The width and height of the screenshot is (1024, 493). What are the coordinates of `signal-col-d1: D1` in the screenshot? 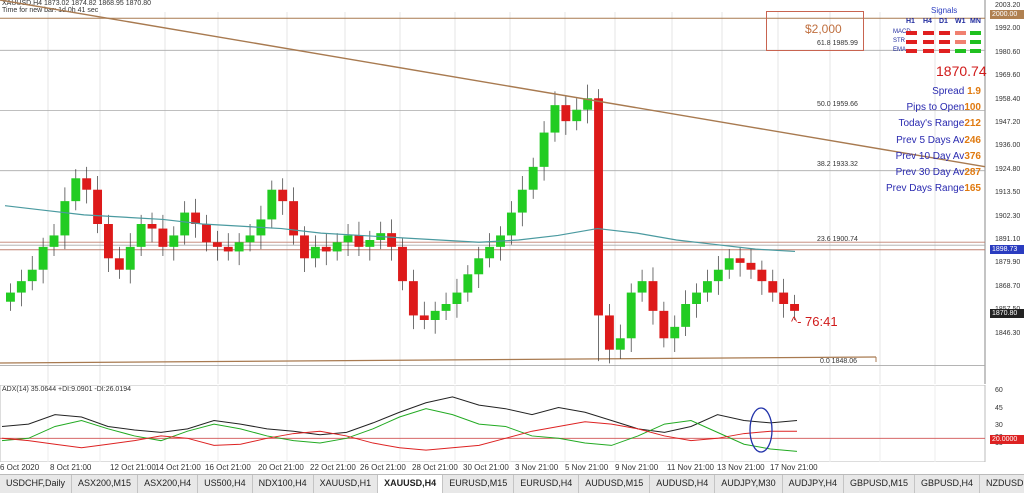 It's located at (943, 21).